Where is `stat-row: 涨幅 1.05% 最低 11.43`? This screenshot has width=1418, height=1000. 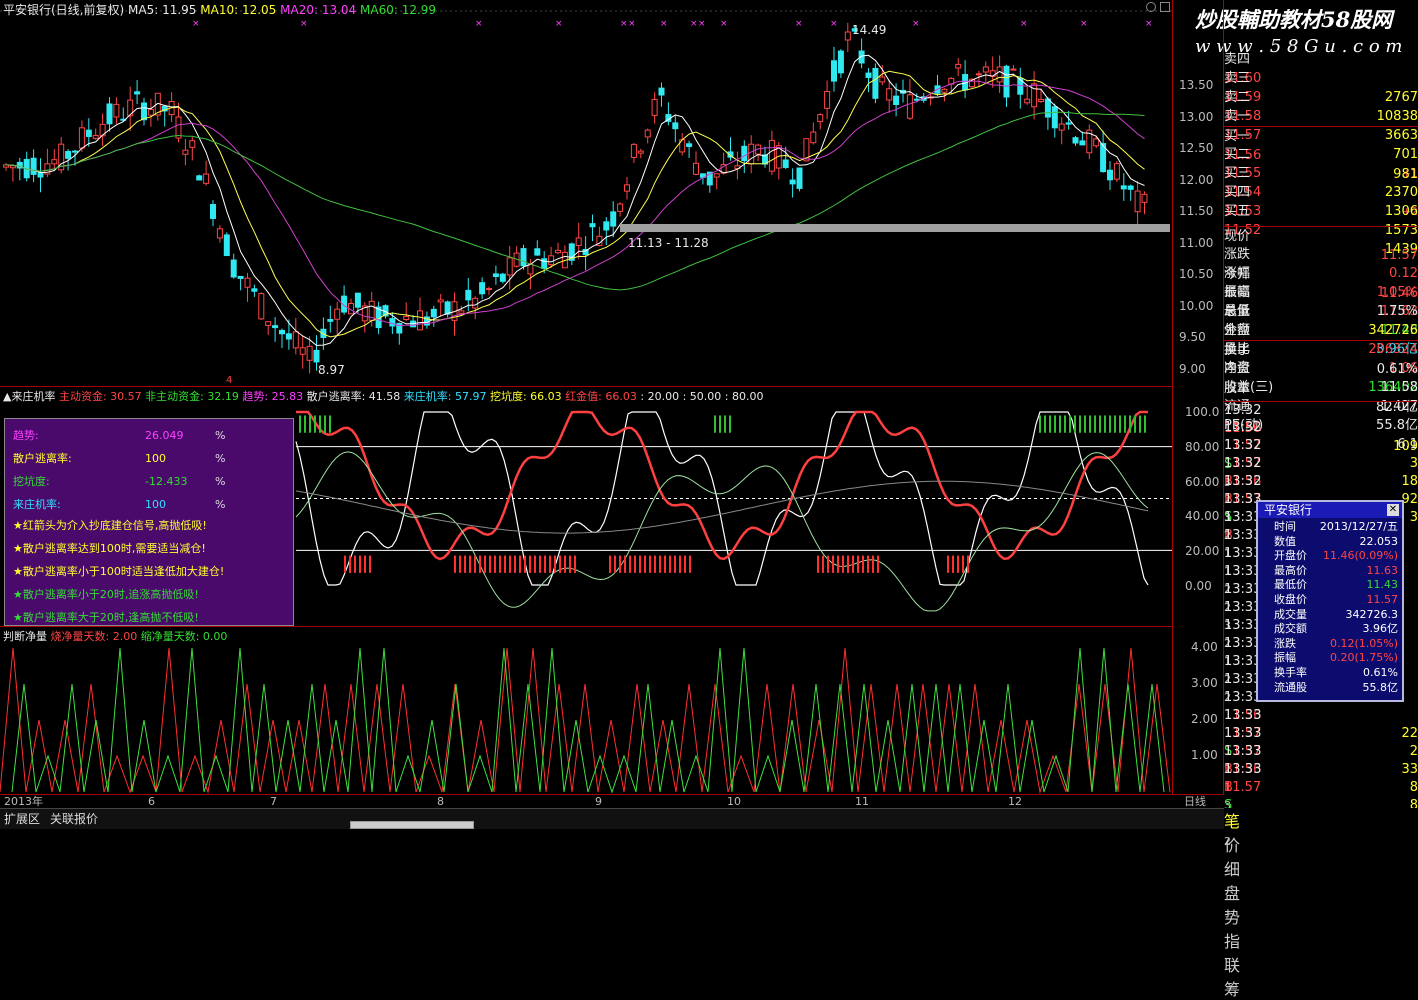
stat-row: 涨幅 1.05% 最低 11.43 is located at coordinates (1321, 301).